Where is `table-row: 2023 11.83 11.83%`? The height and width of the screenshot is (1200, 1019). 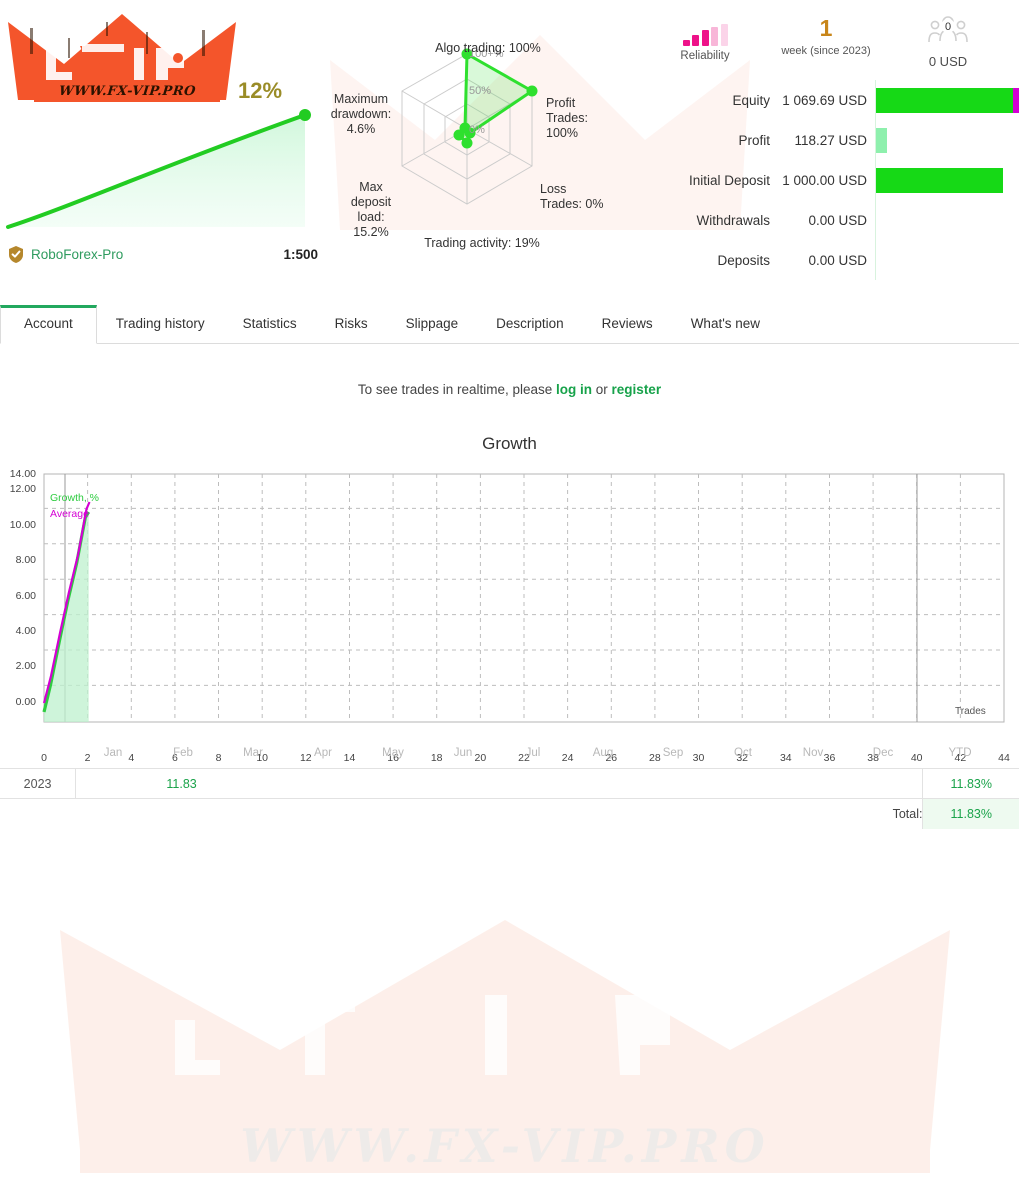 table-row: 2023 11.83 11.83% is located at coordinates (509, 783).